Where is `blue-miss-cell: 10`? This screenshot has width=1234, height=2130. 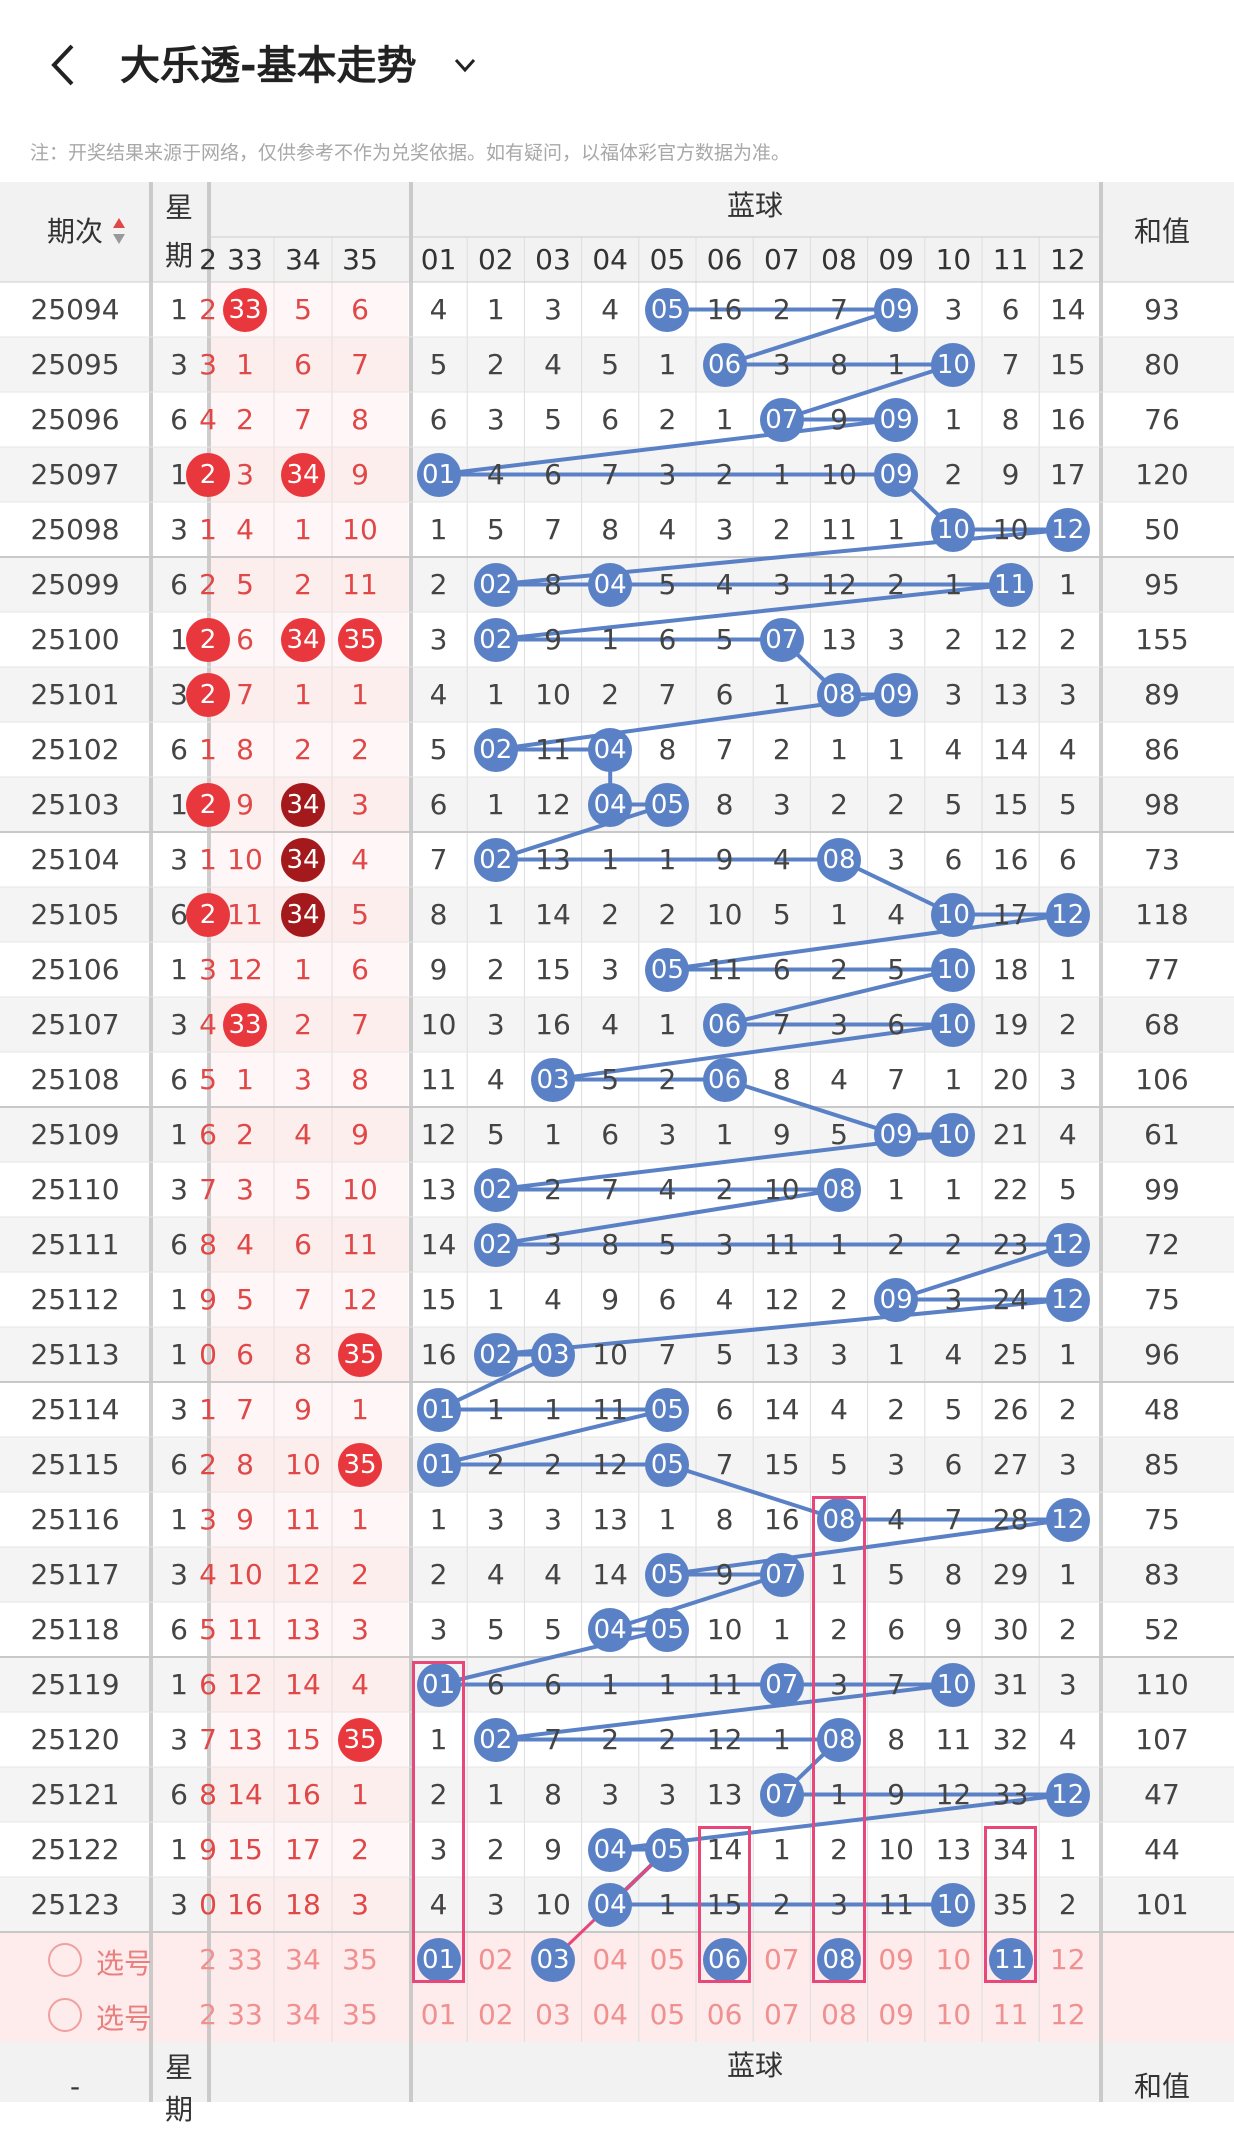 blue-miss-cell: 10 is located at coordinates (896, 1849).